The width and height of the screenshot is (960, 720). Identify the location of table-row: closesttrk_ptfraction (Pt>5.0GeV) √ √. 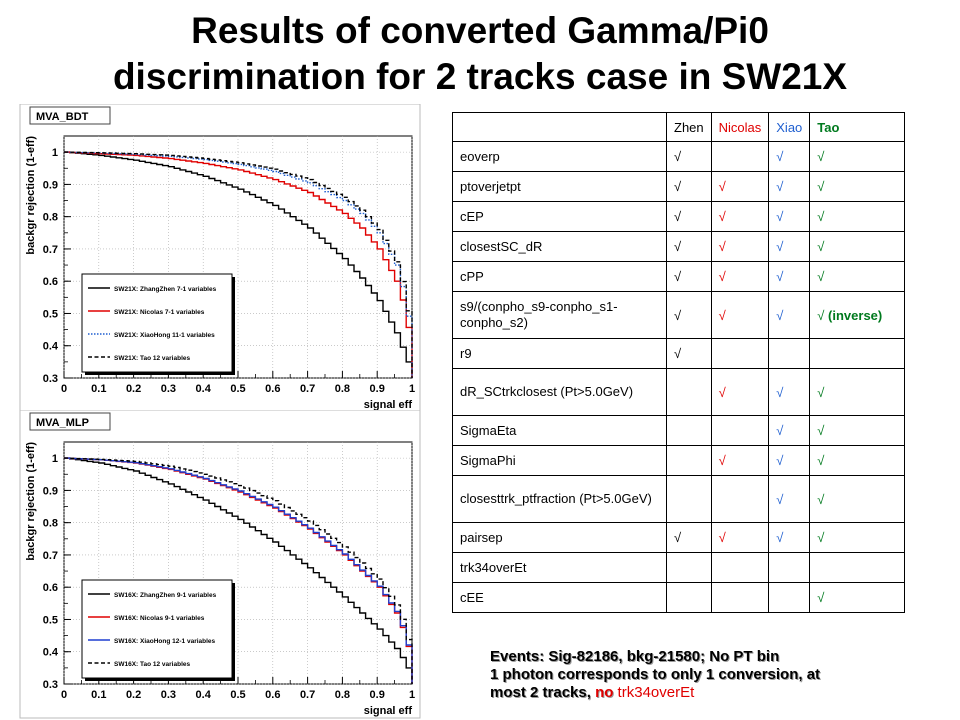
(679, 499).